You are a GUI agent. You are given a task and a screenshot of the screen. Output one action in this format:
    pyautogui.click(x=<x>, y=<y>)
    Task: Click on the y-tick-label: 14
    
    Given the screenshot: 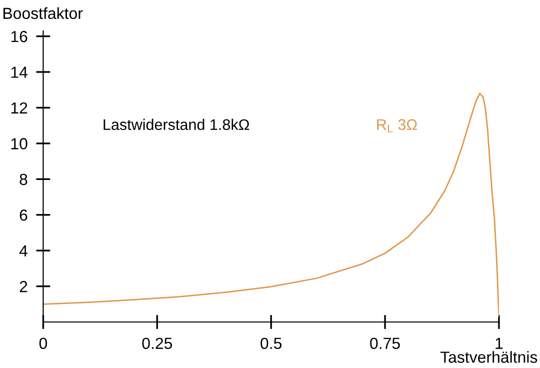 What is the action you would take?
    pyautogui.click(x=19, y=72)
    